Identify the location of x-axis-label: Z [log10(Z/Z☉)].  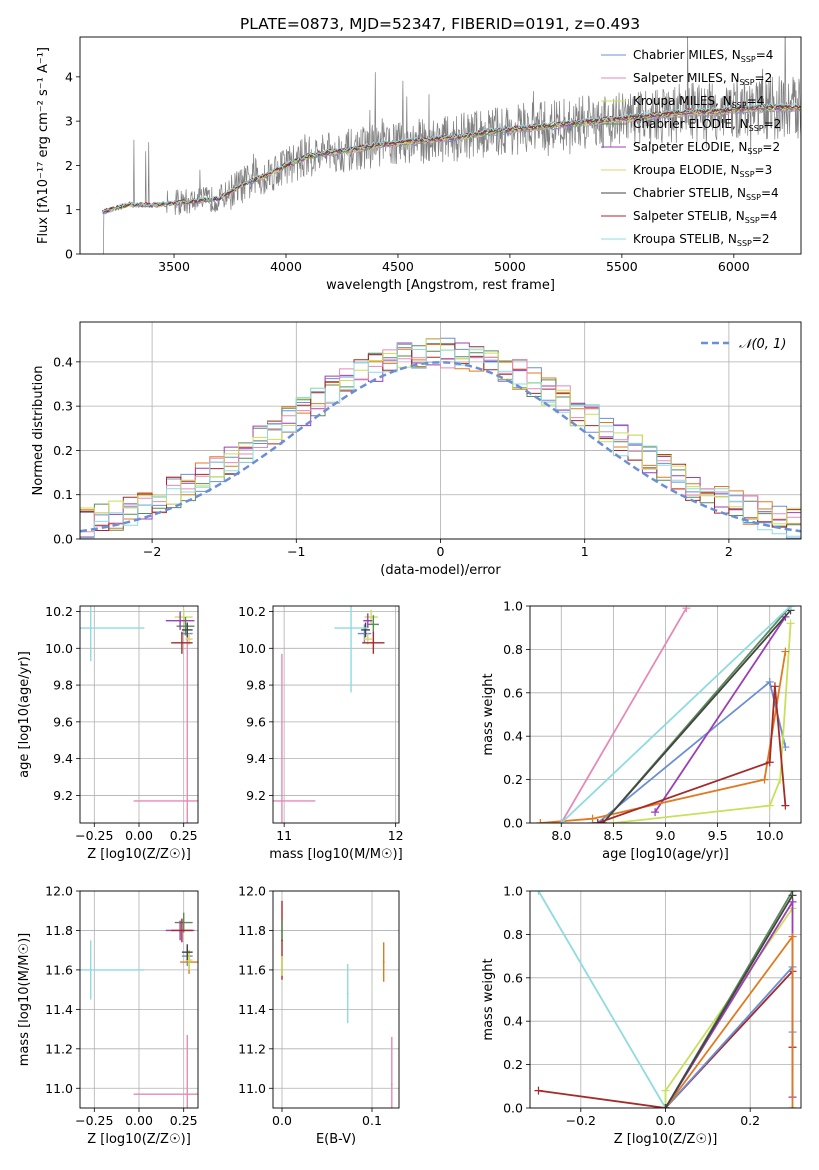
(139, 854).